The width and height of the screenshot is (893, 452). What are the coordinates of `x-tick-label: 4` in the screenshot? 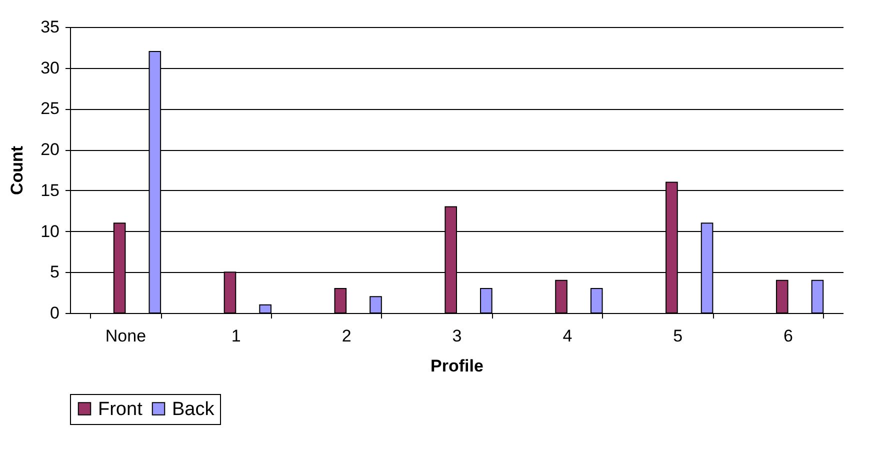 It's located at (567, 336).